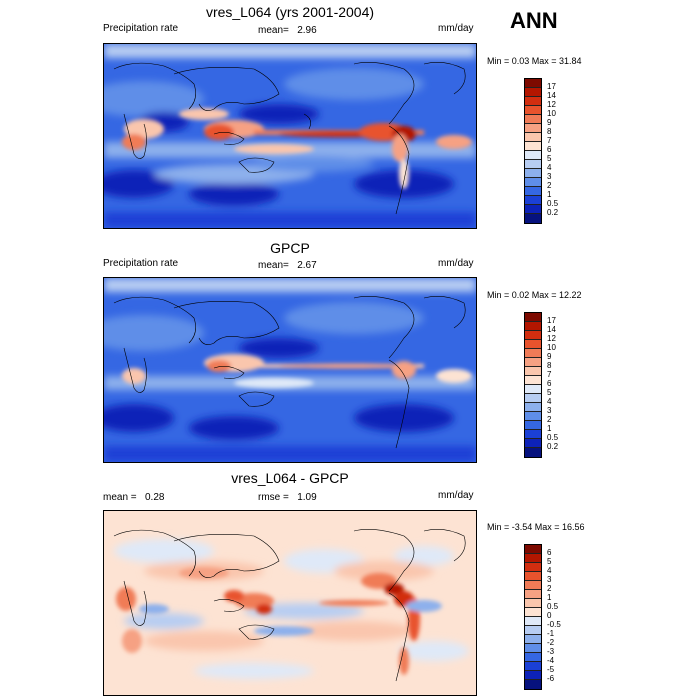  What do you see at coordinates (141, 263) in the screenshot?
I see `panel2-variable-label: Precipitation rate` at bounding box center [141, 263].